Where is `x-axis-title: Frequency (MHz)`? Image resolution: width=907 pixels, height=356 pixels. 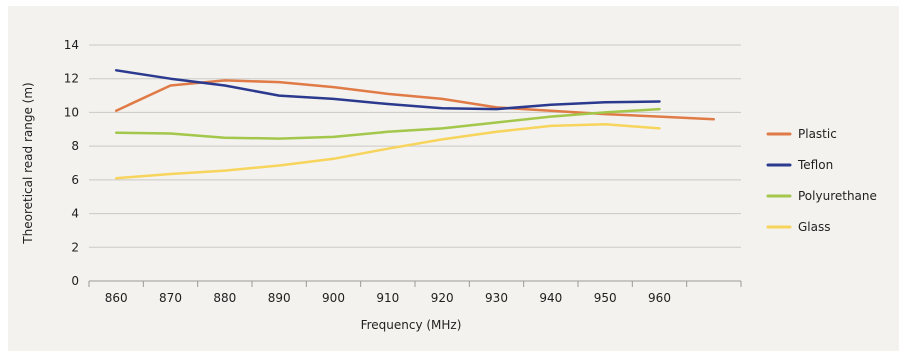 x-axis-title: Frequency (MHz) is located at coordinates (411, 325).